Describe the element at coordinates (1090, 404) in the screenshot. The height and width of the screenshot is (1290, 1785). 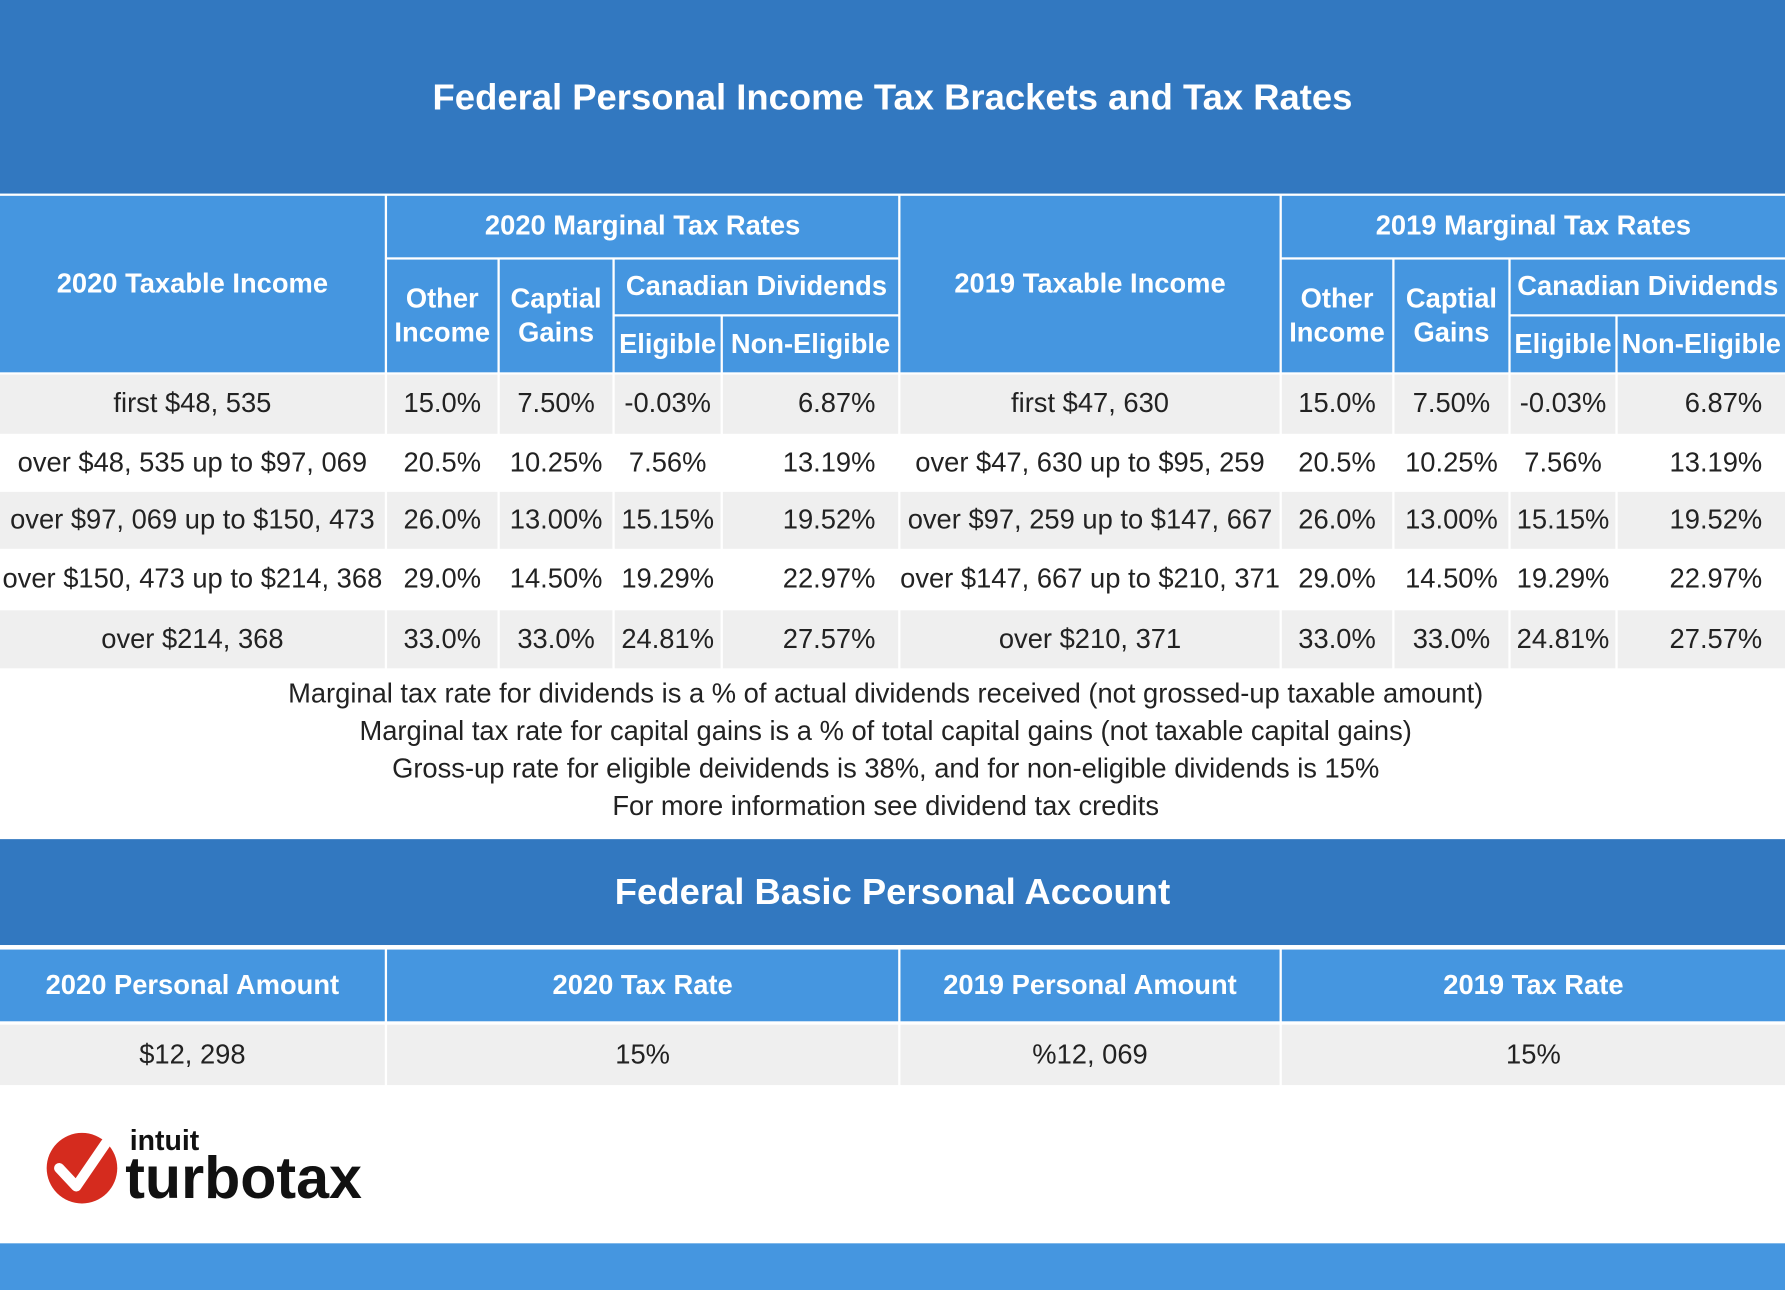
I see `table-cell: first $47, 630` at that location.